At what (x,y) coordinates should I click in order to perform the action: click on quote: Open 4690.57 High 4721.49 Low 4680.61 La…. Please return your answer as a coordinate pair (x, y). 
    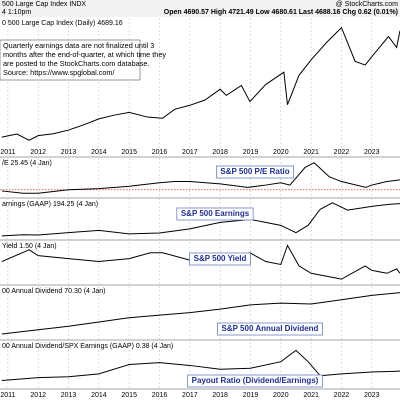
    Looking at the image, I should click on (281, 12).